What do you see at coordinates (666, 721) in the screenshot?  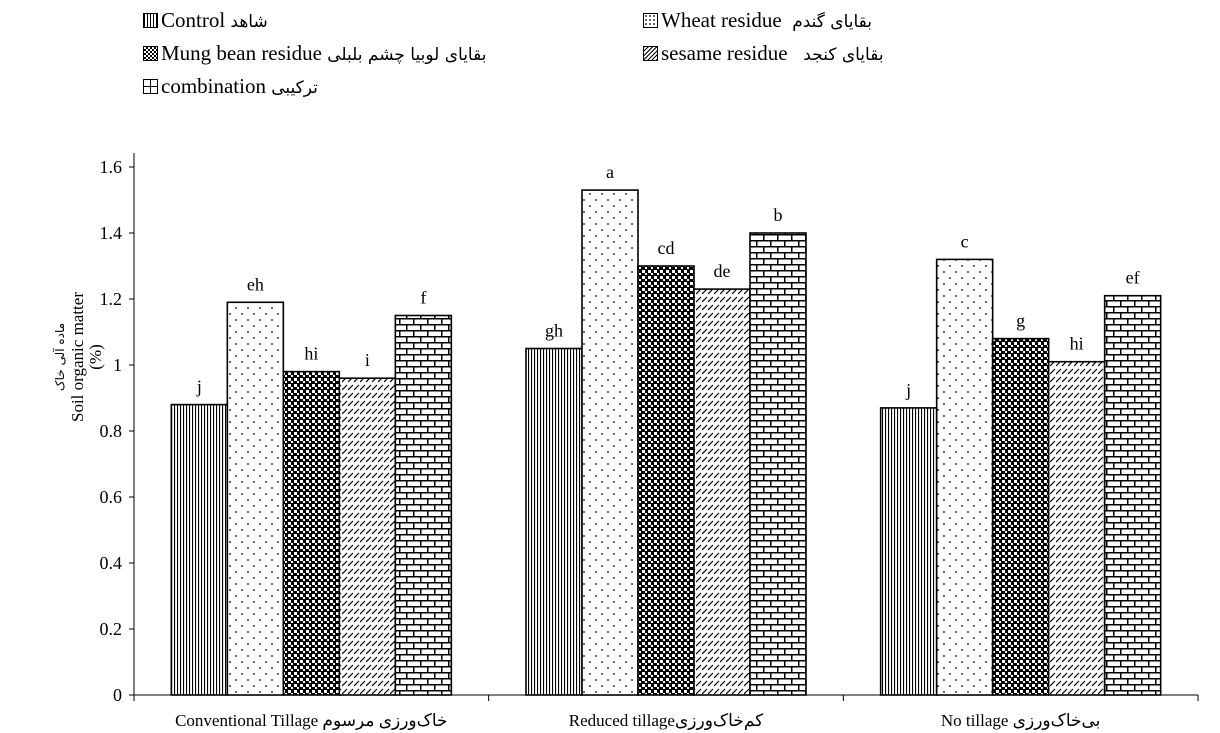 I see `x-tick-label: Reduced tillageکم‌خاک‌ورزی` at bounding box center [666, 721].